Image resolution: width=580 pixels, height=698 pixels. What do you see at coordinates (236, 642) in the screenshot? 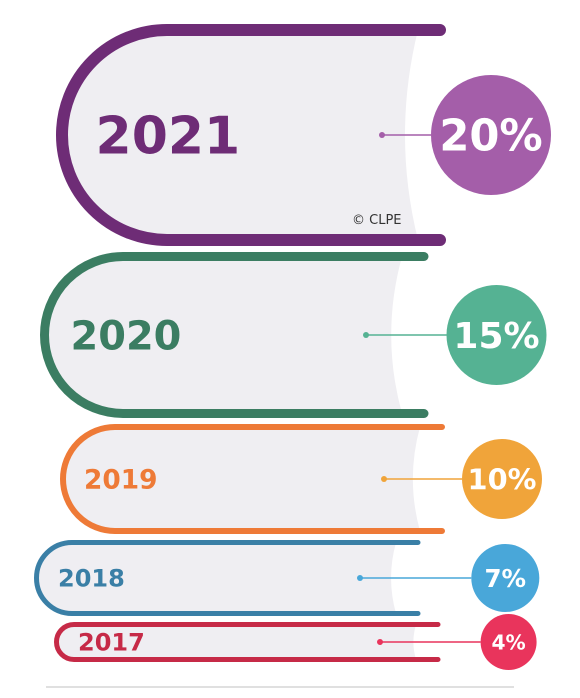
I see `book-pages-2017` at bounding box center [236, 642].